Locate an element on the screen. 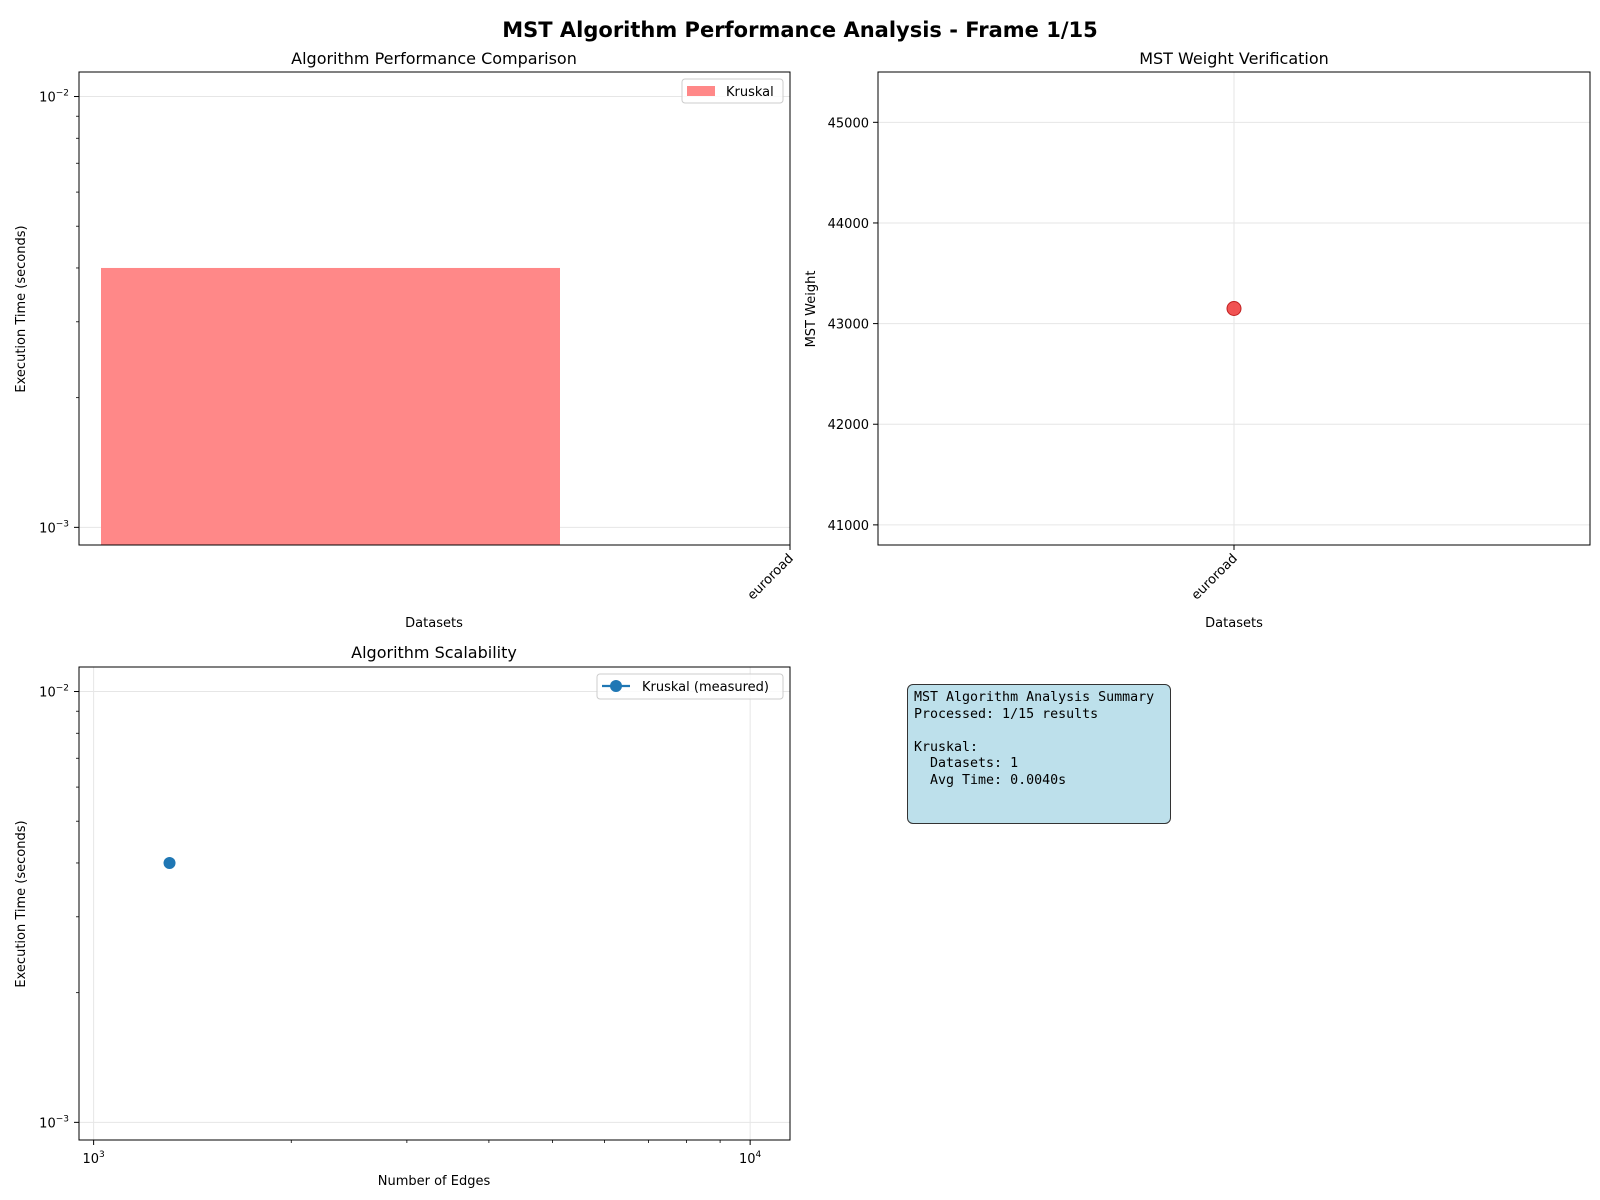  performance-chart-ylabel: Execution Time (seconds) is located at coordinates (21, 308).